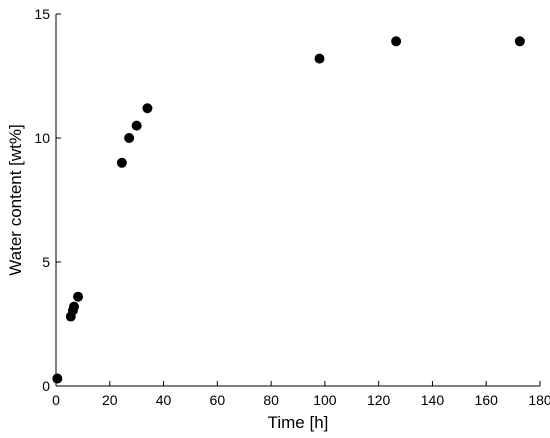 The image size is (550, 438). What do you see at coordinates (42, 14) in the screenshot?
I see `y-tick-label: 15` at bounding box center [42, 14].